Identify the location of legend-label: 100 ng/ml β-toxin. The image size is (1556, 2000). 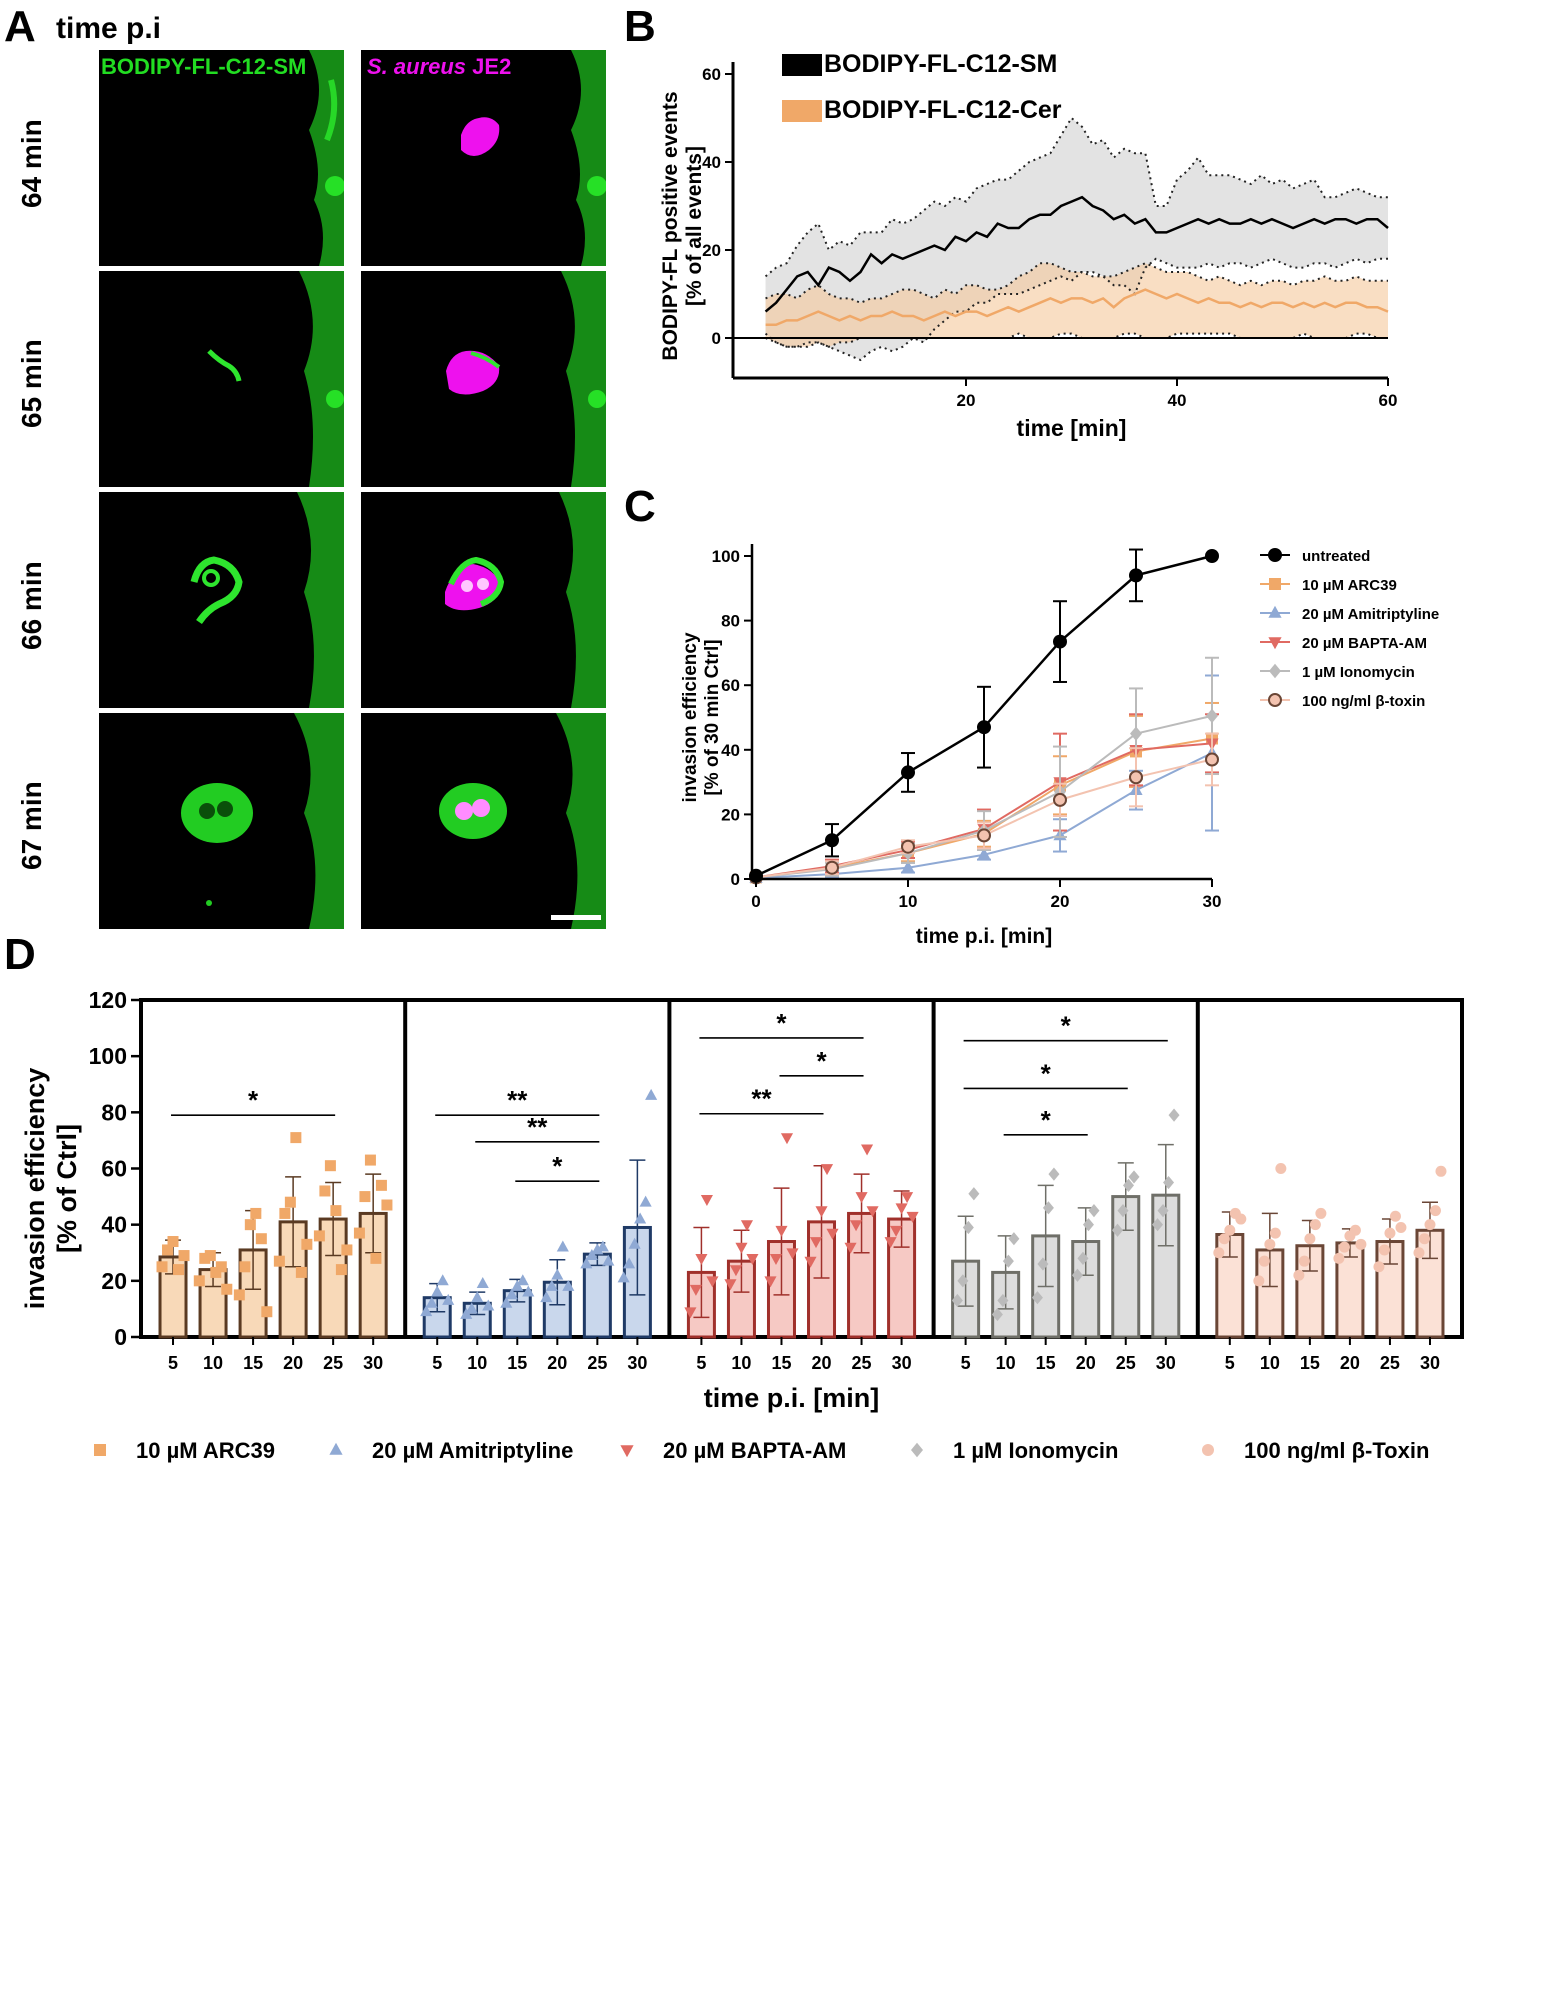
(1363, 701).